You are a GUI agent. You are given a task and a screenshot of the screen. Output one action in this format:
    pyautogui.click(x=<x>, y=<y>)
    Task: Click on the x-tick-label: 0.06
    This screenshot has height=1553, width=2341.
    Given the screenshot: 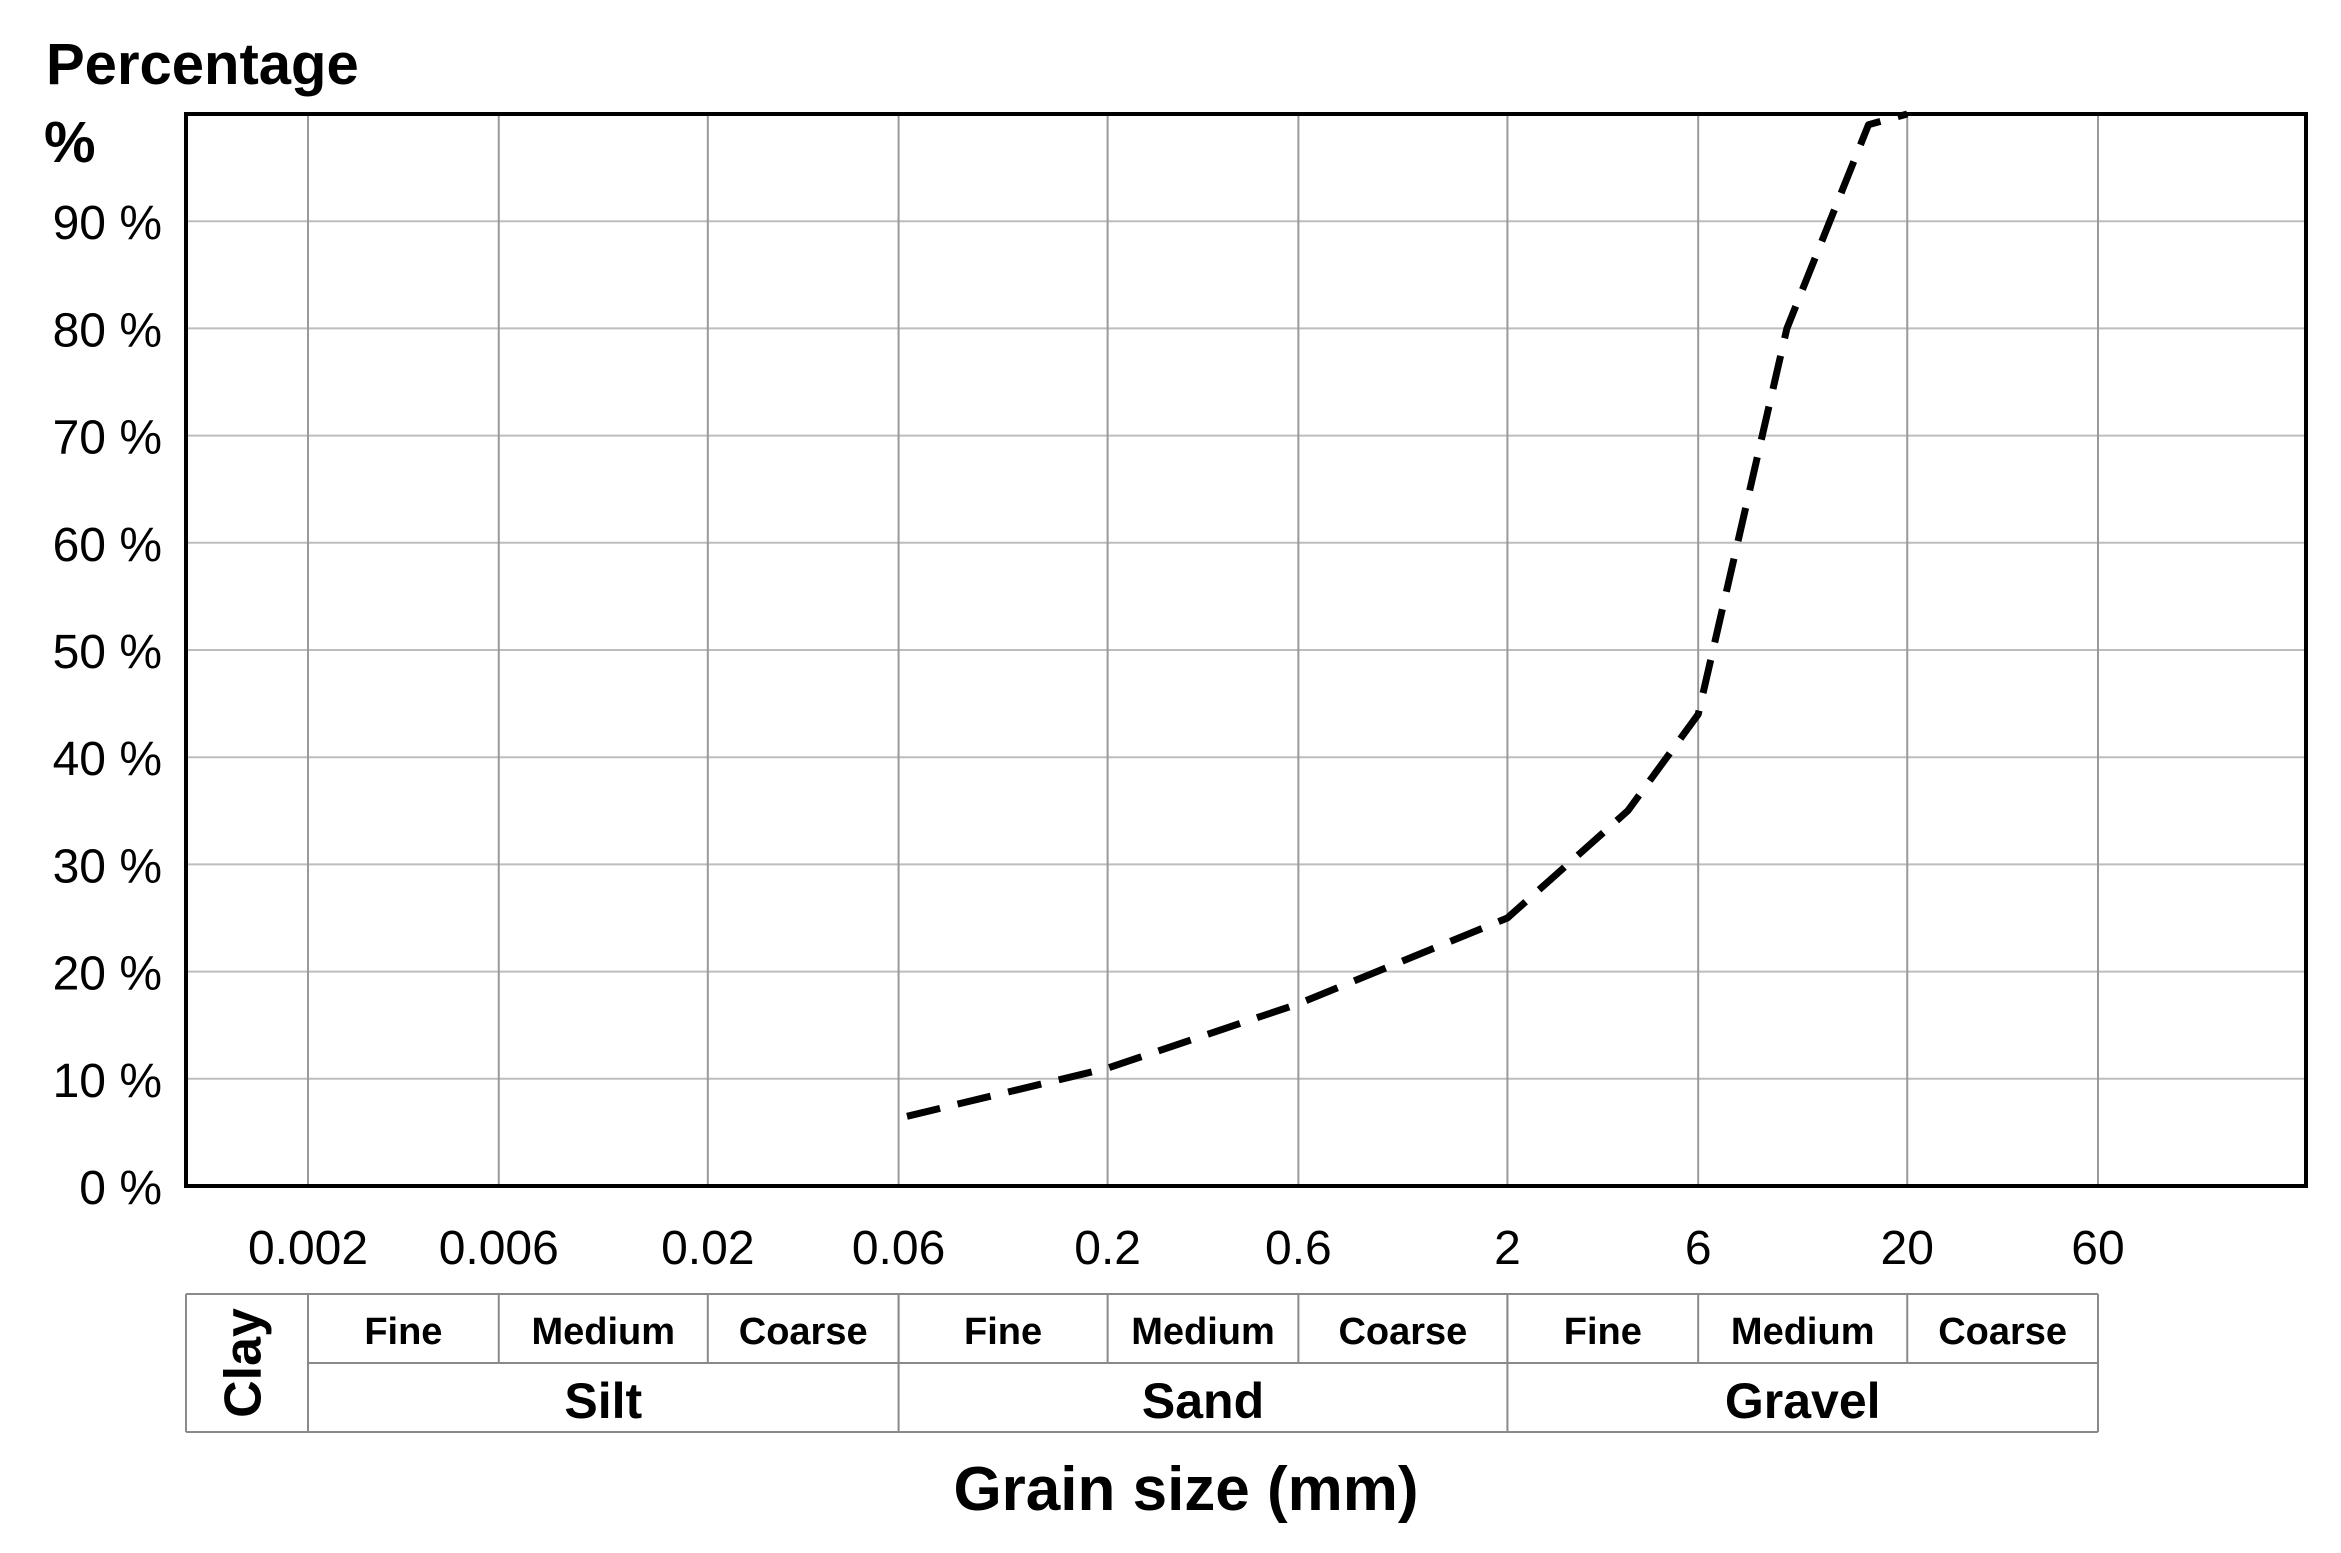 What is the action you would take?
    pyautogui.click(x=898, y=1248)
    